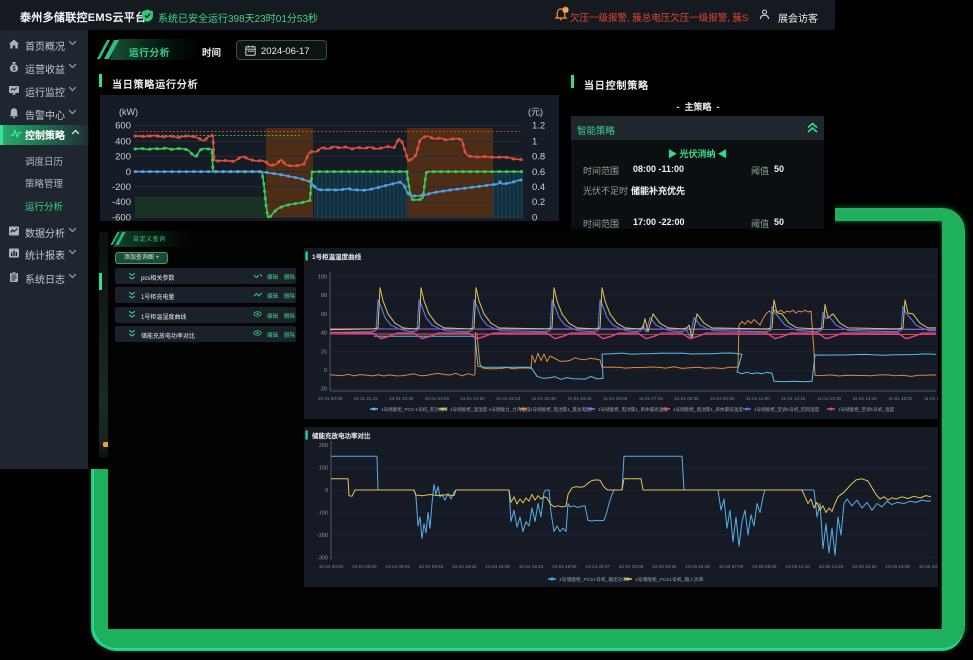 The image size is (973, 660). I want to click on svg-text: 1号柜温湿度曲线, so click(337, 256).